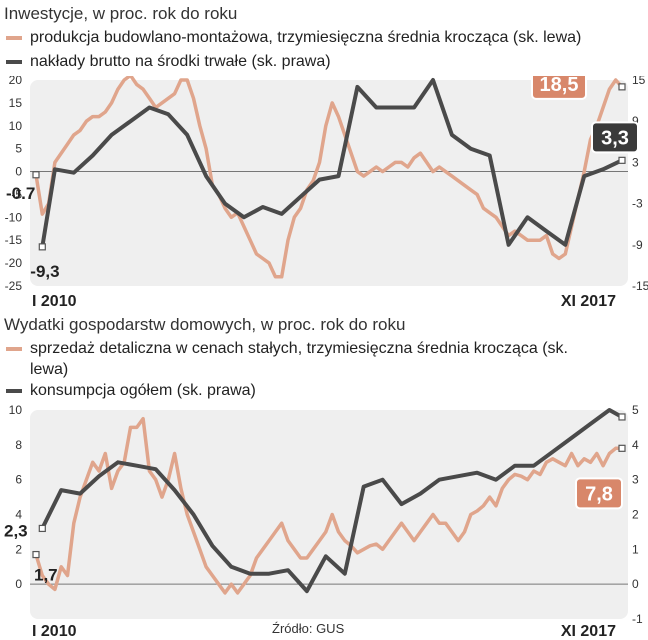 Image resolution: width=648 pixels, height=640 pixels. I want to click on value-annotation: -9,3, so click(44, 271).